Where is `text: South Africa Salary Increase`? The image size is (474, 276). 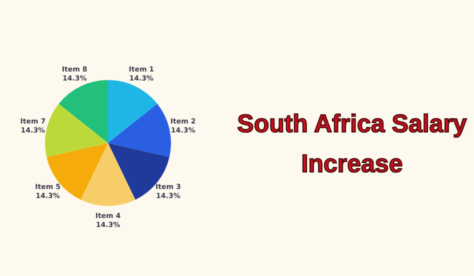 text: South Africa Salary Increase is located at coordinates (352, 144).